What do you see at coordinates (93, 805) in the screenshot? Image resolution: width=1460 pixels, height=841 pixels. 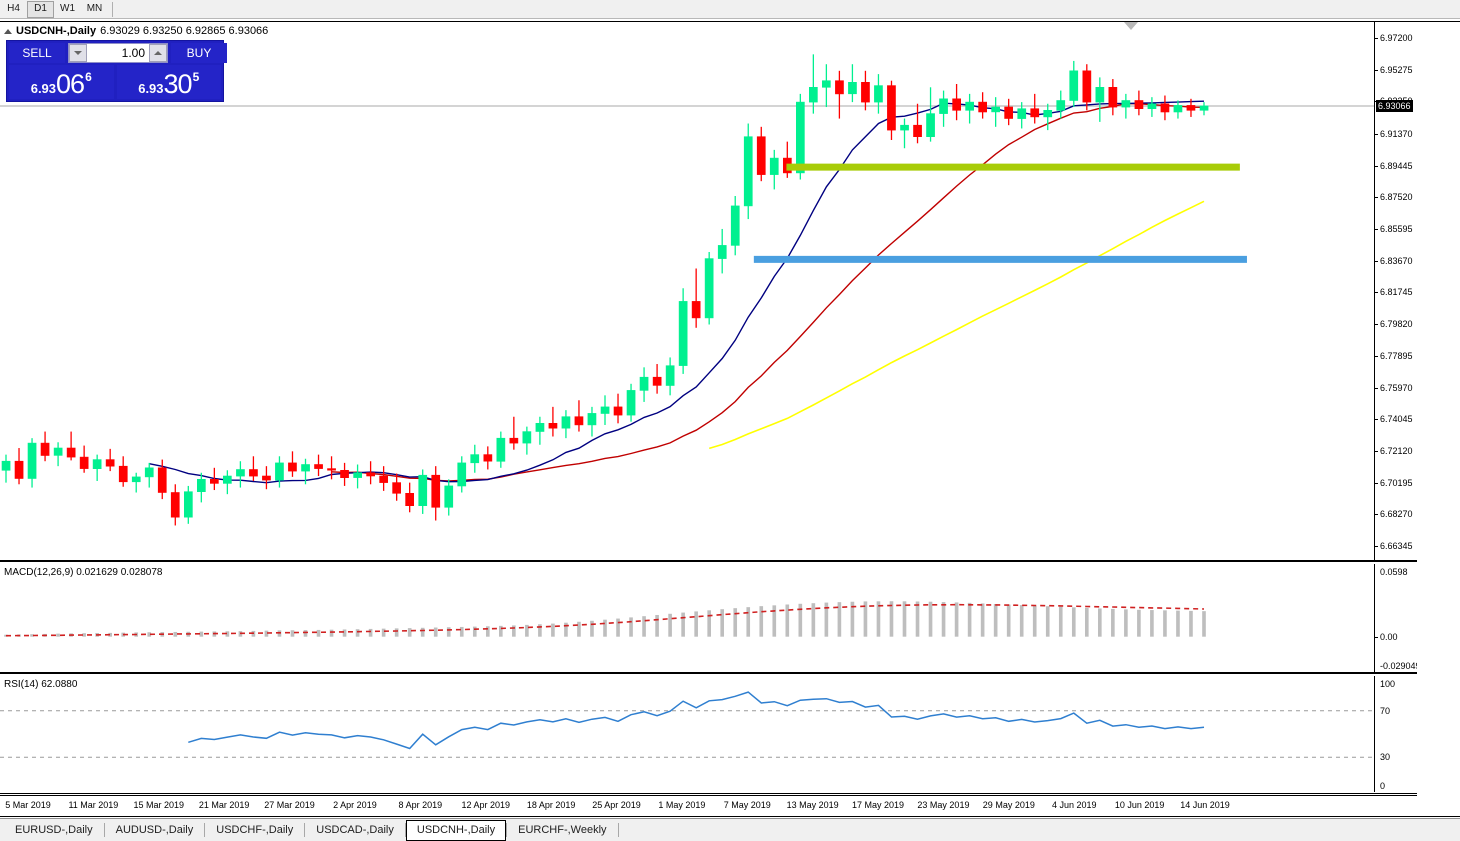 I see `date-axis-label: 11 Mar 2019` at bounding box center [93, 805].